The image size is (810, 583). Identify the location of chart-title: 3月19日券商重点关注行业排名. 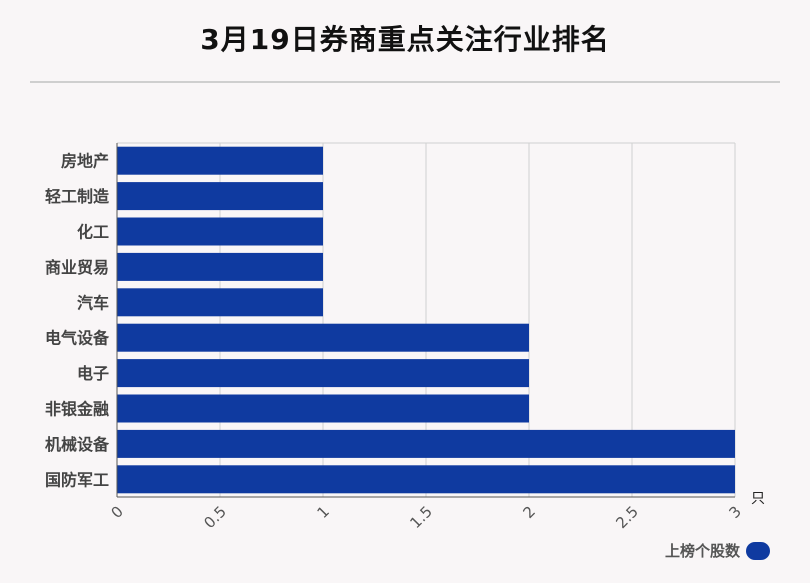
(405, 39).